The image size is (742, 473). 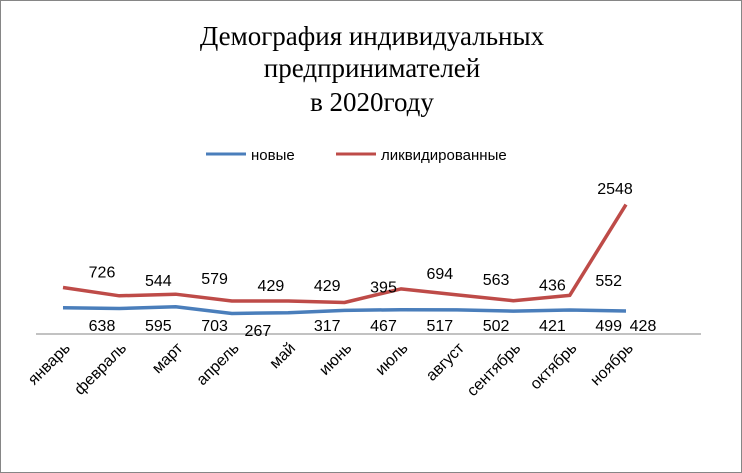 I want to click on x-tick-label: август, so click(x=445, y=361).